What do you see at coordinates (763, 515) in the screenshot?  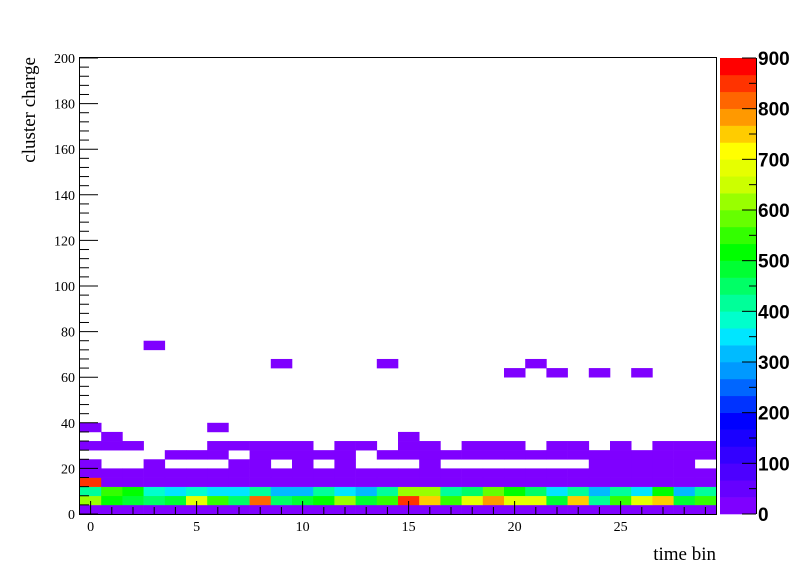 I see `palette-label: 0` at bounding box center [763, 515].